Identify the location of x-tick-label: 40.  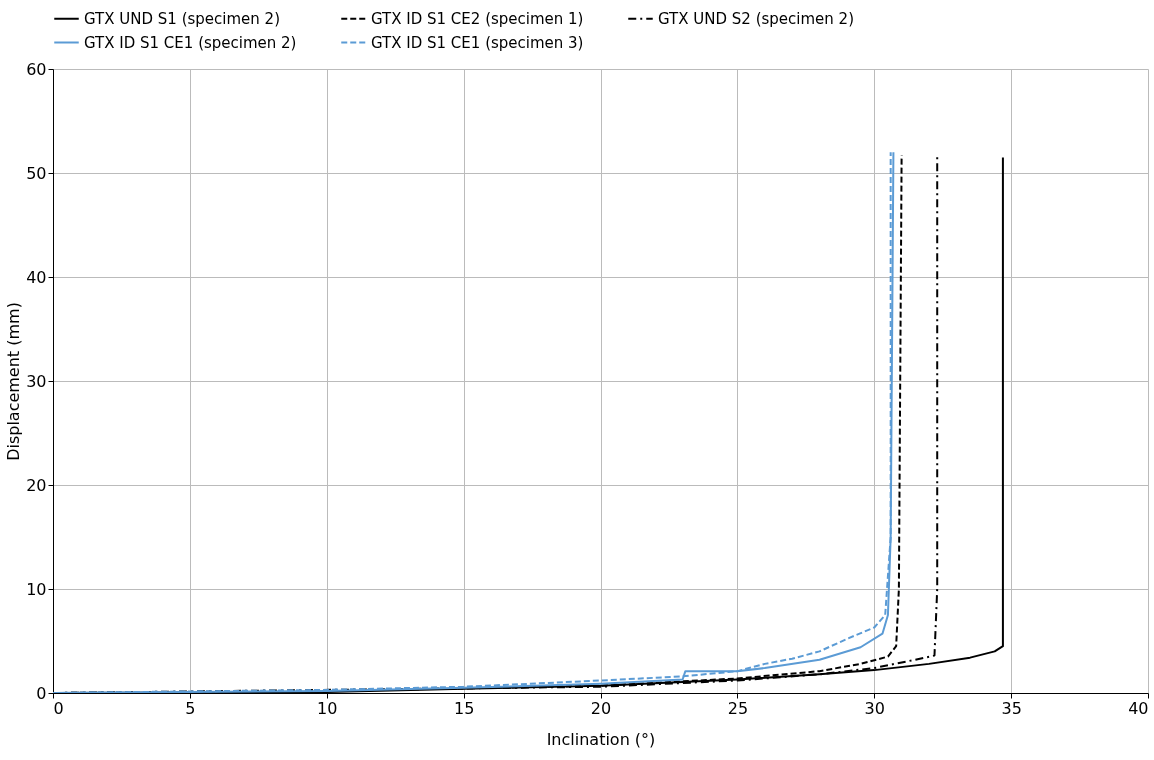
(1138, 708).